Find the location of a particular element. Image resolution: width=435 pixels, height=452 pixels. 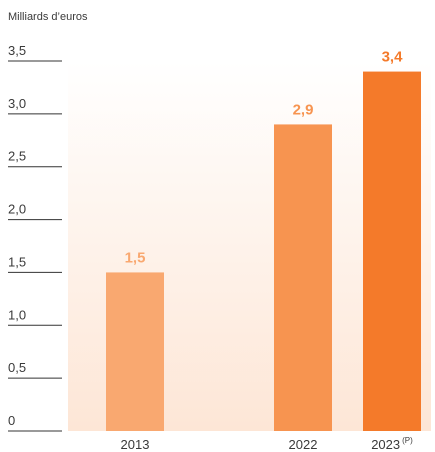

y-unit-label: Milliards d’euros is located at coordinates (48, 17).